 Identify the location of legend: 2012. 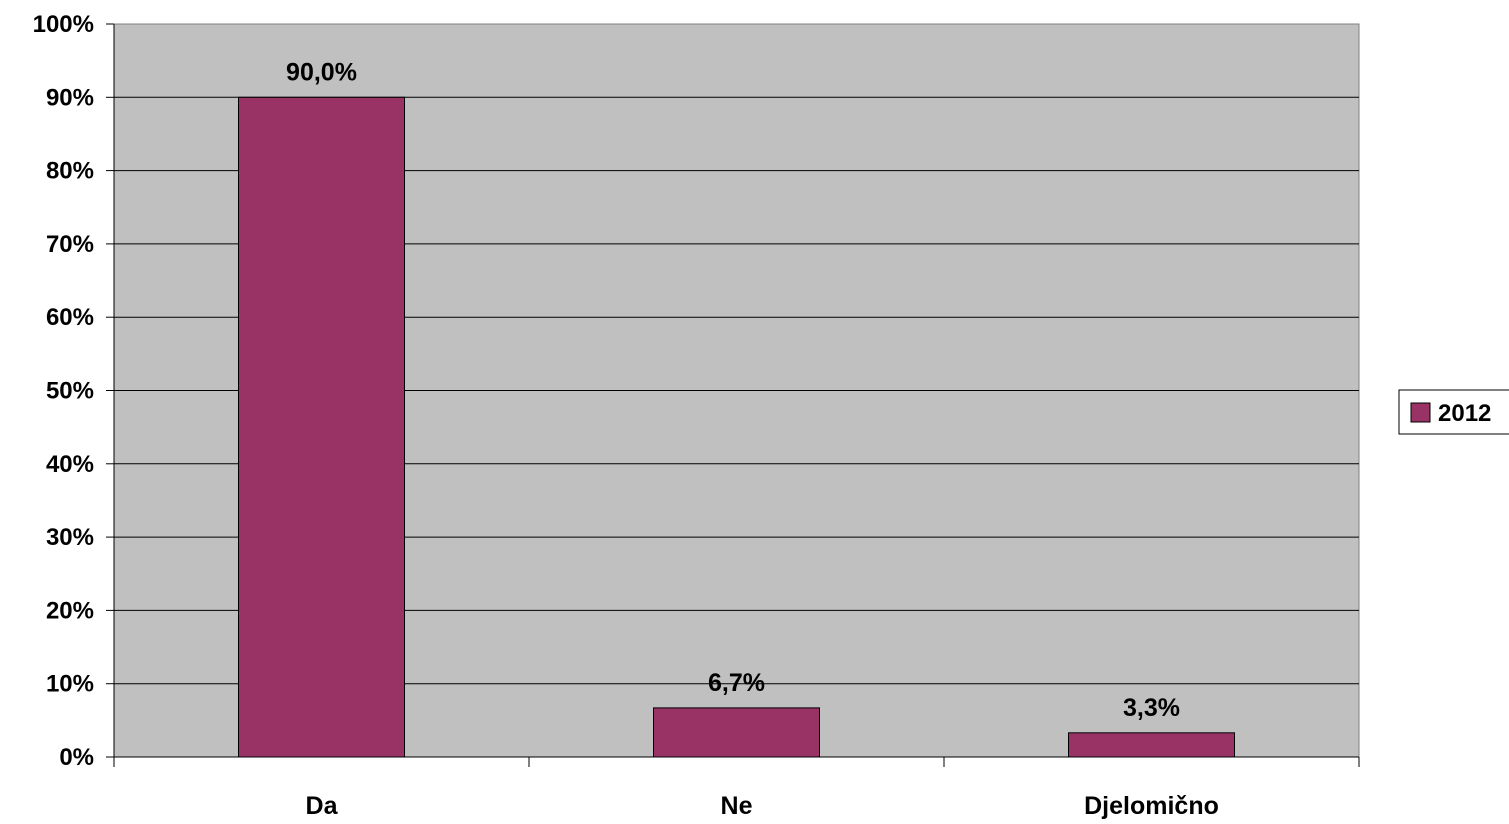
(1453, 412).